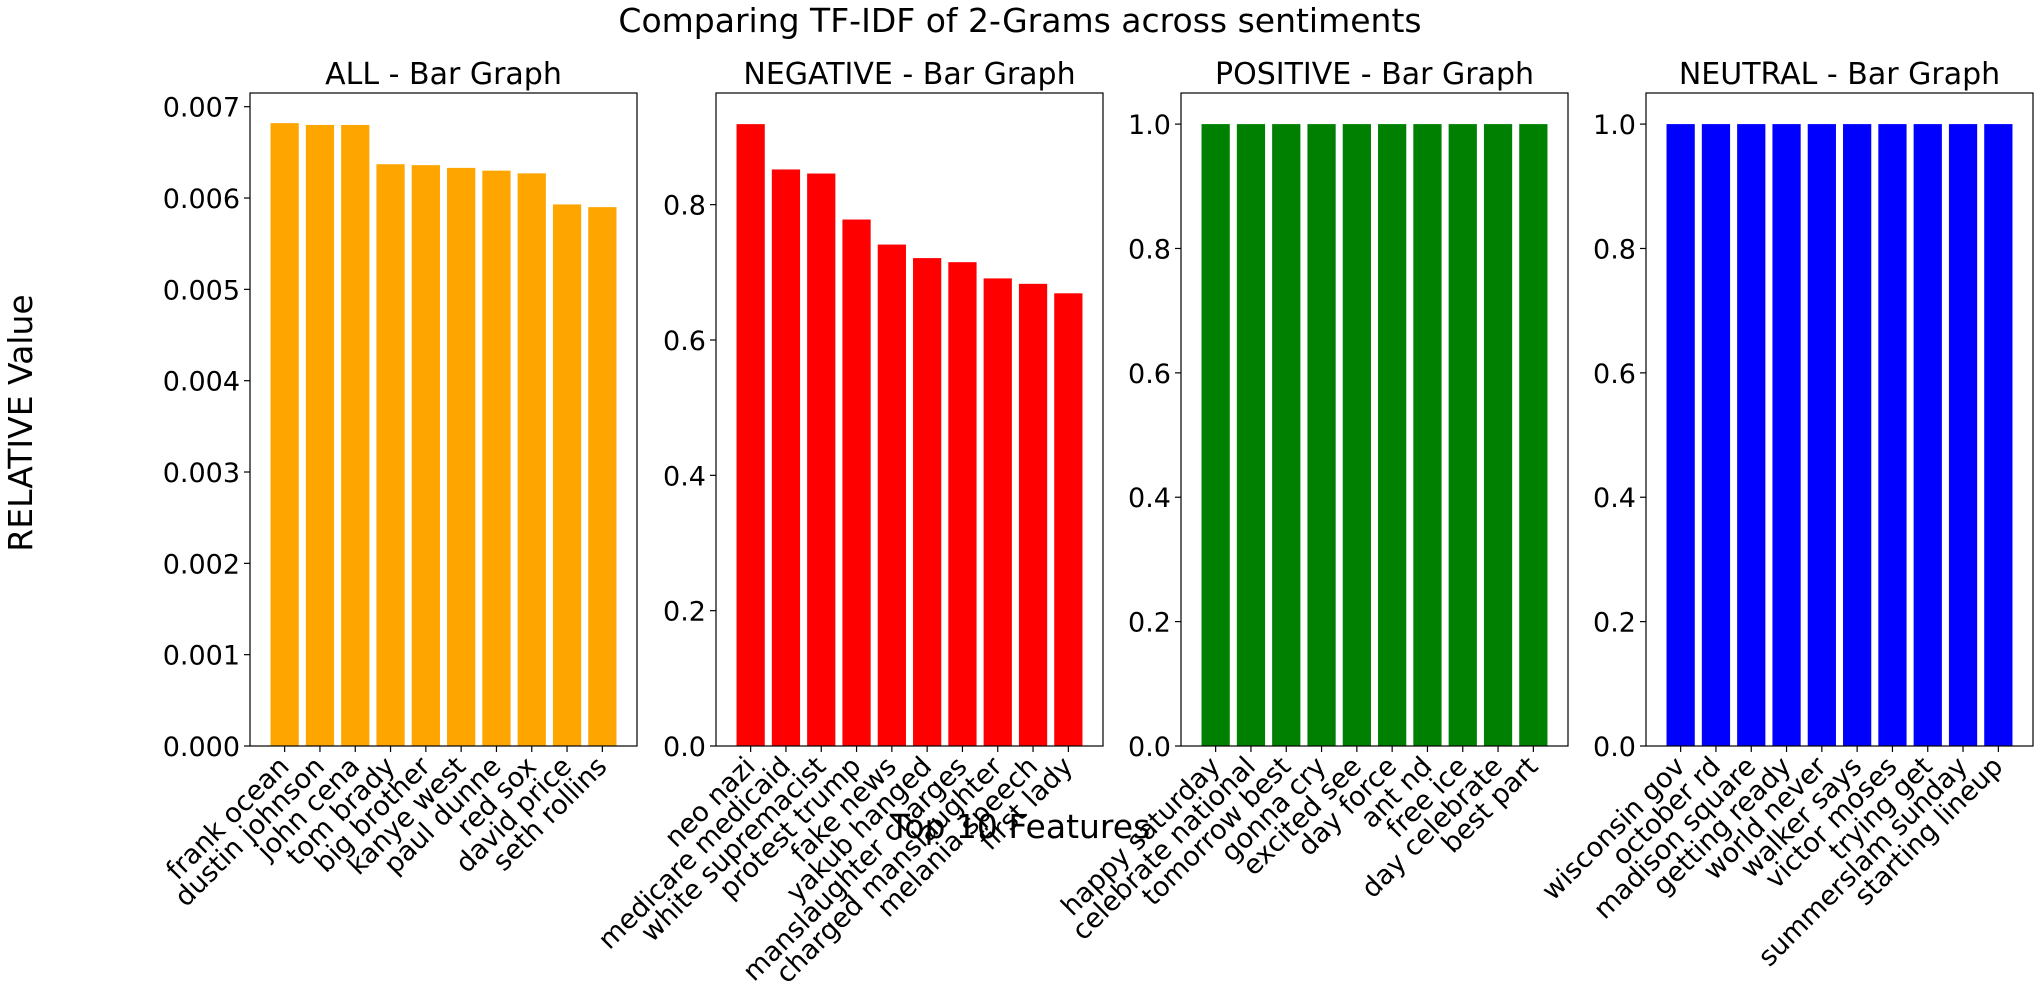 The image size is (2041, 987). Describe the element at coordinates (201, 290) in the screenshot. I see `y-tick-label: 0.005` at that location.